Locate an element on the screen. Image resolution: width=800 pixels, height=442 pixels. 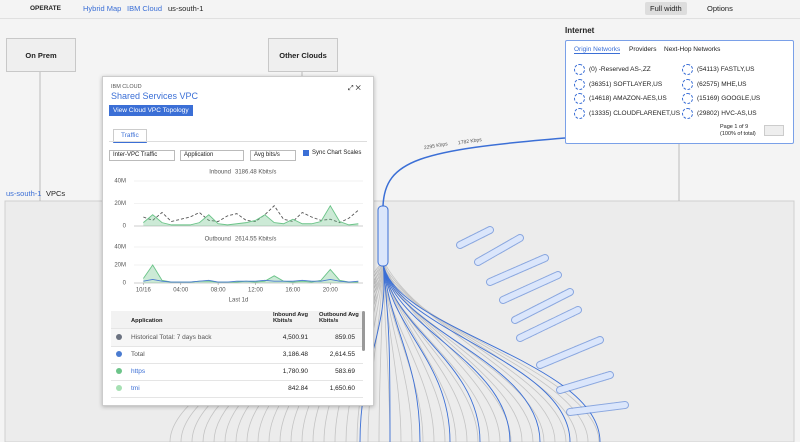
chart-title: Outbound is located at coordinates (218, 240).